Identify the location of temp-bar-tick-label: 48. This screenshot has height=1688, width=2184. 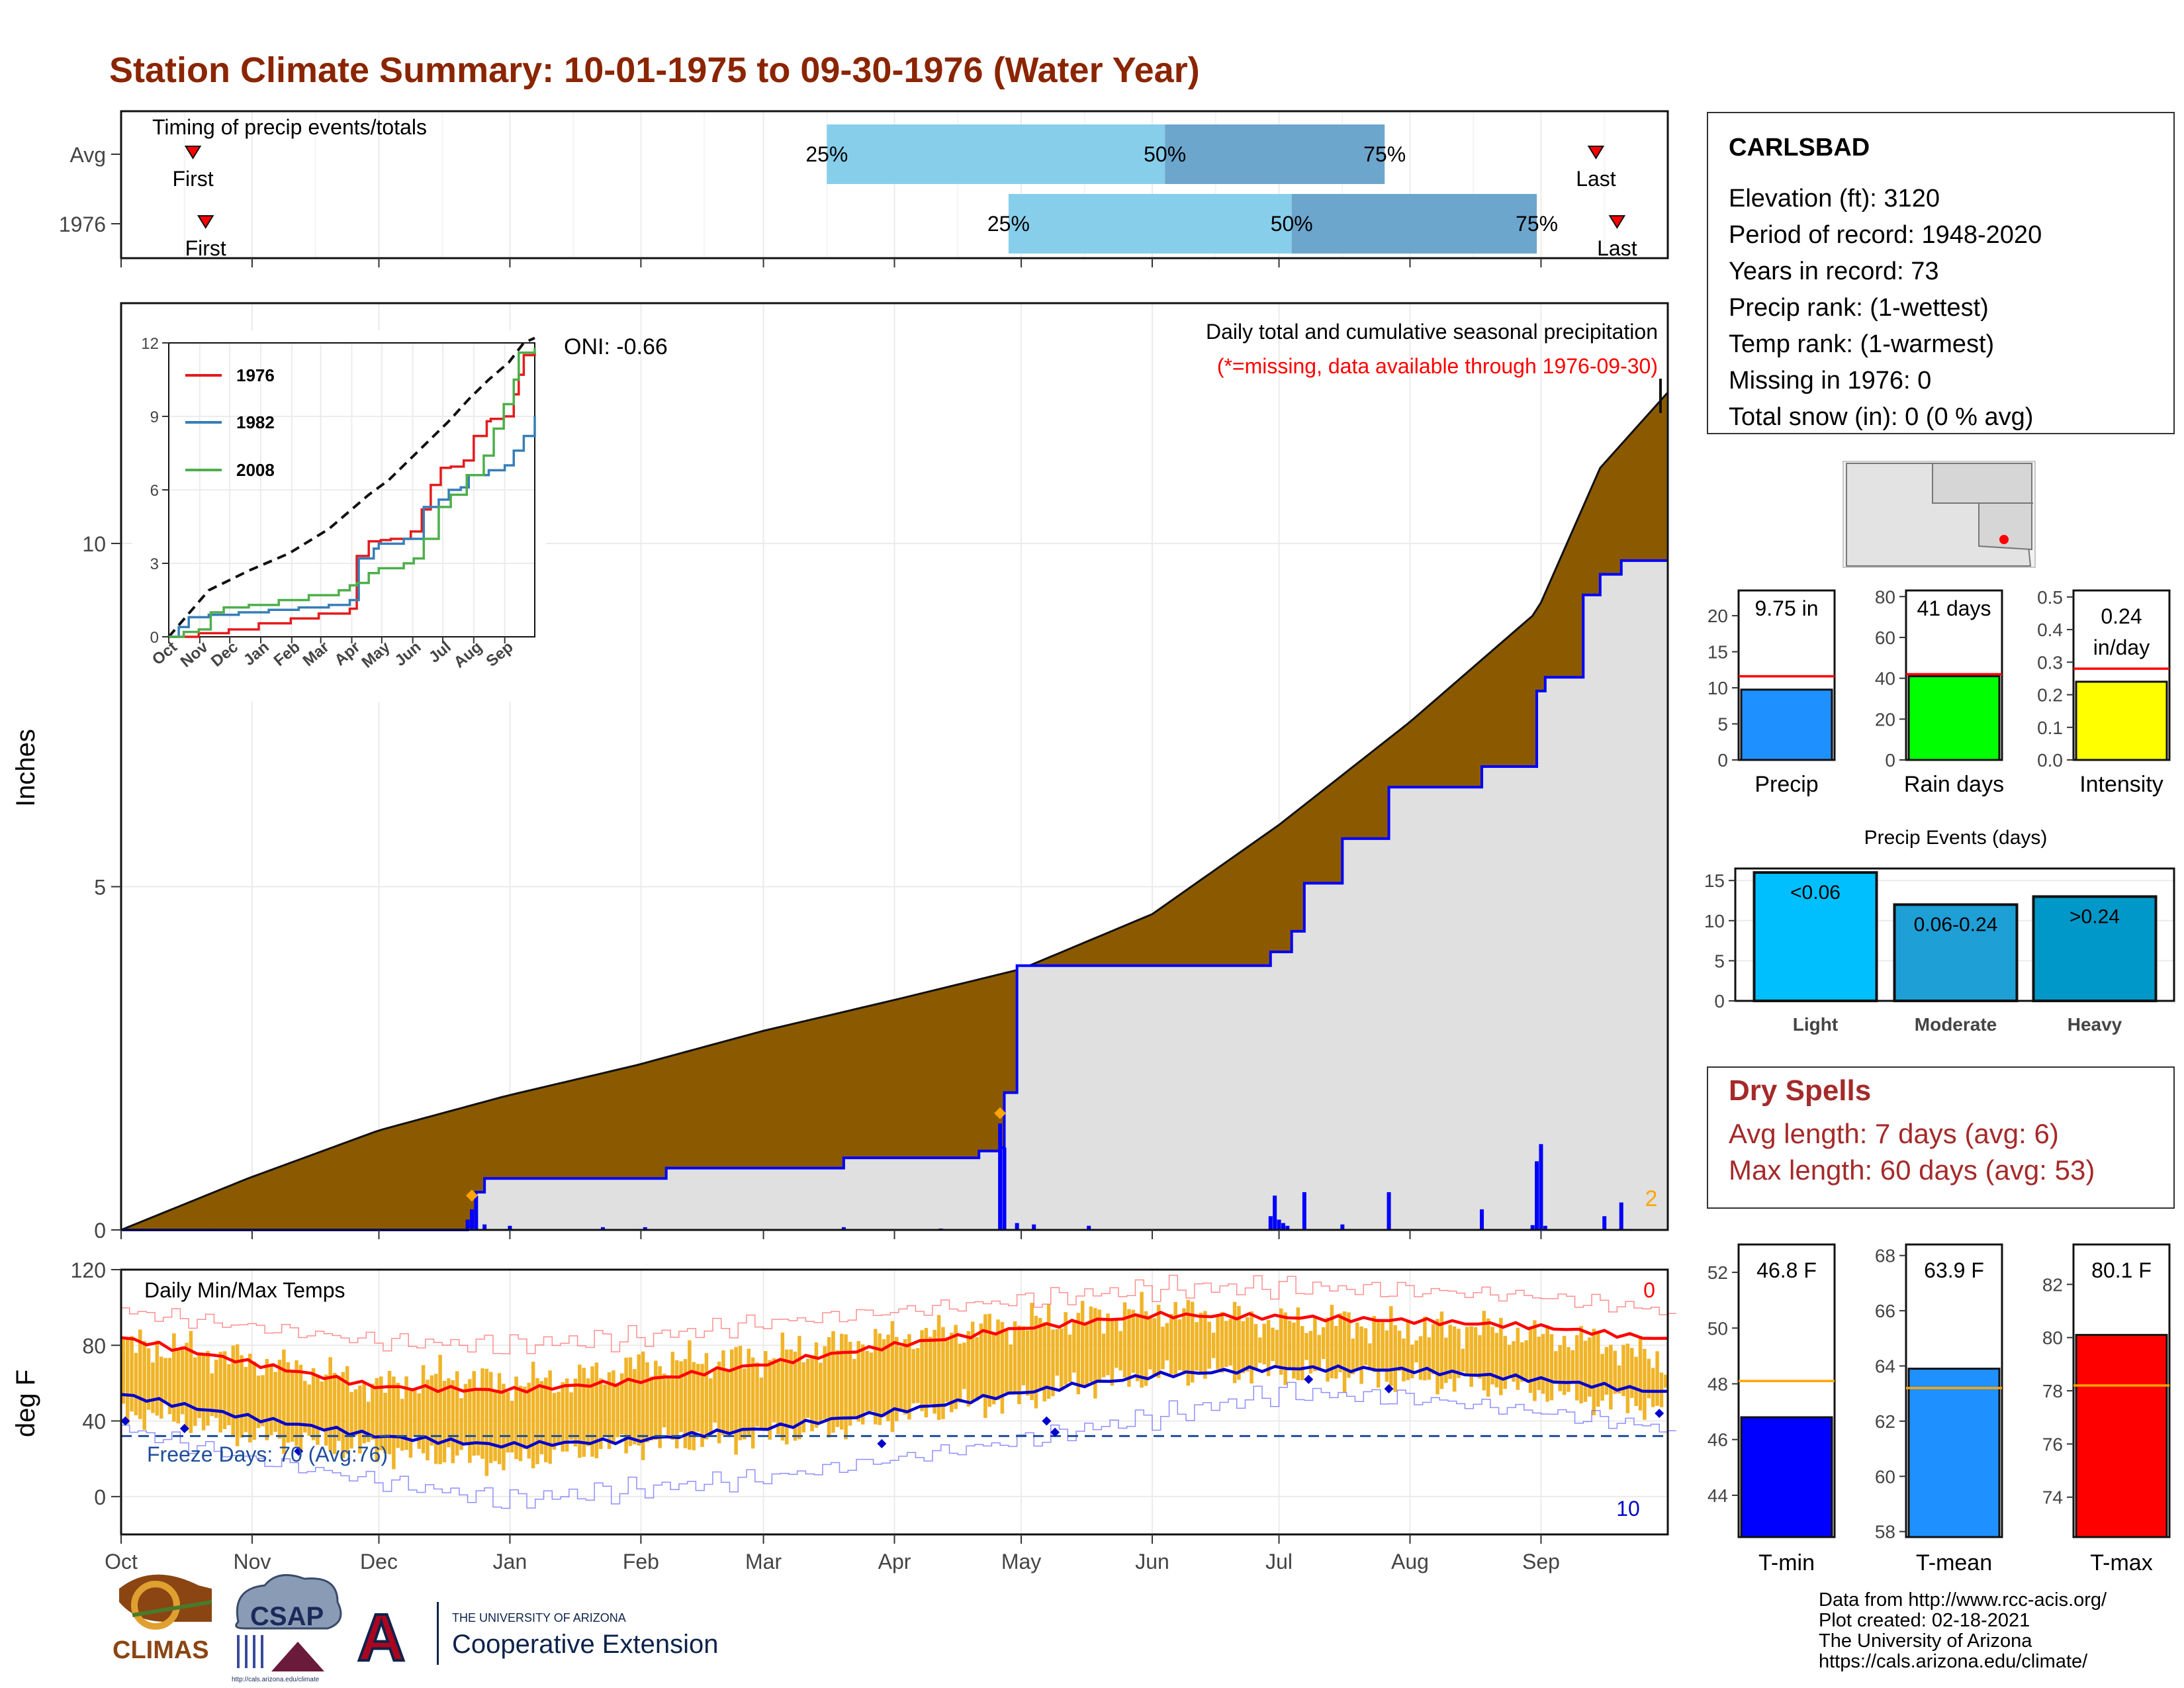
(1718, 1384).